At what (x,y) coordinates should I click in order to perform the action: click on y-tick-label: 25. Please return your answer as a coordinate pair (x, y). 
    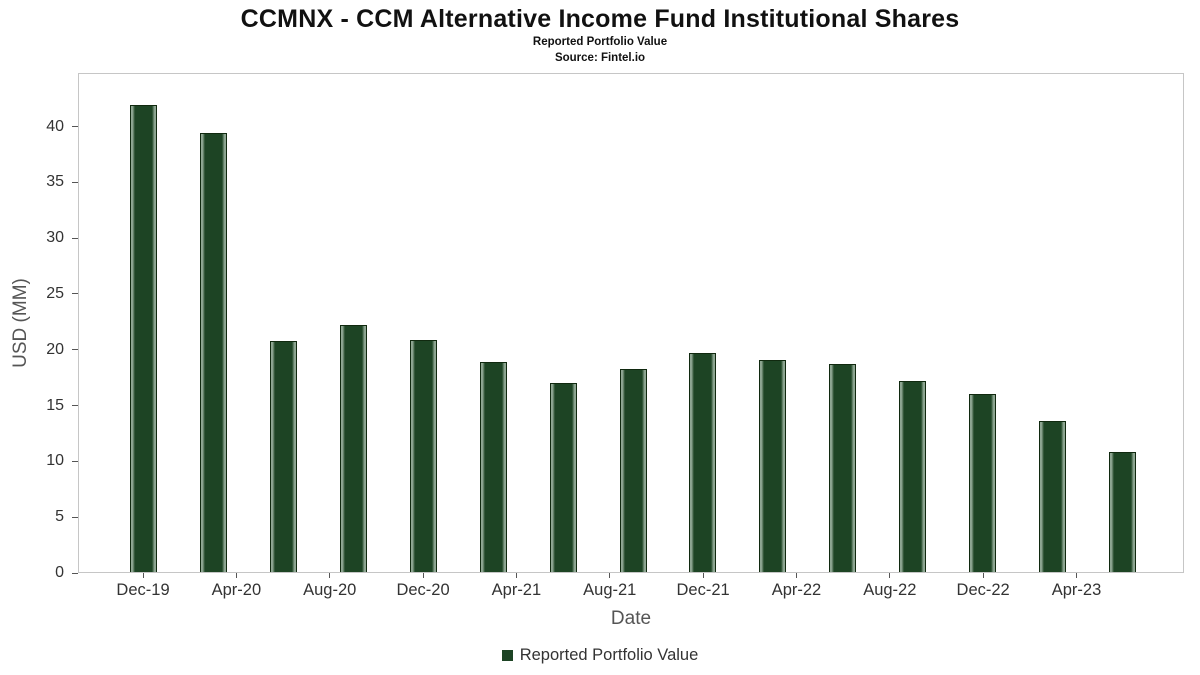
    Looking at the image, I should click on (55, 293).